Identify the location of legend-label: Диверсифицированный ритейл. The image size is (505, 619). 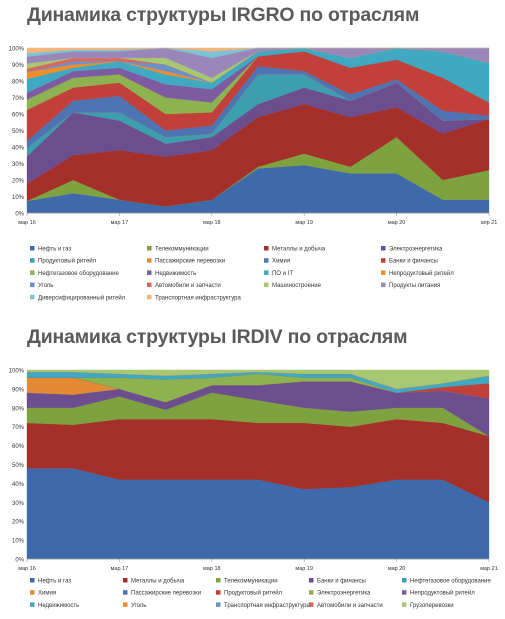
(82, 297).